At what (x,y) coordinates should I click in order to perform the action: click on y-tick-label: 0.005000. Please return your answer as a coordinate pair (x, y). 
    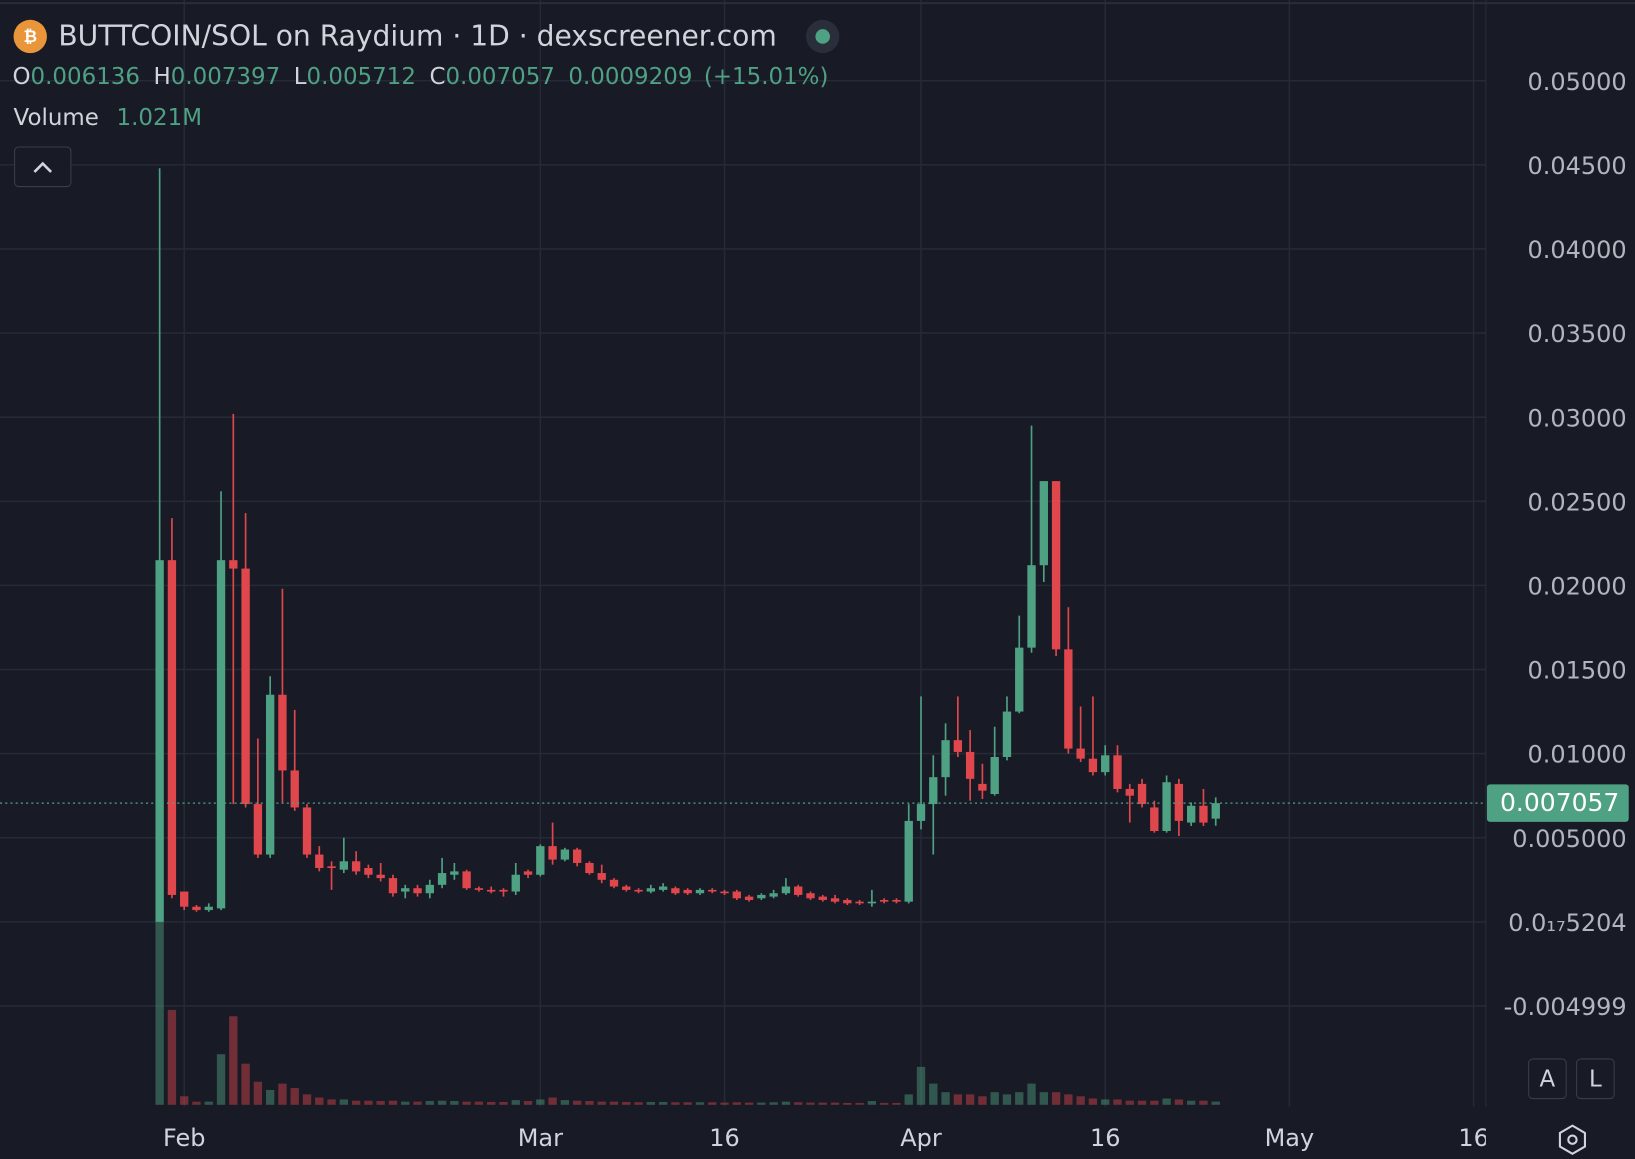
    Looking at the image, I should click on (1569, 839).